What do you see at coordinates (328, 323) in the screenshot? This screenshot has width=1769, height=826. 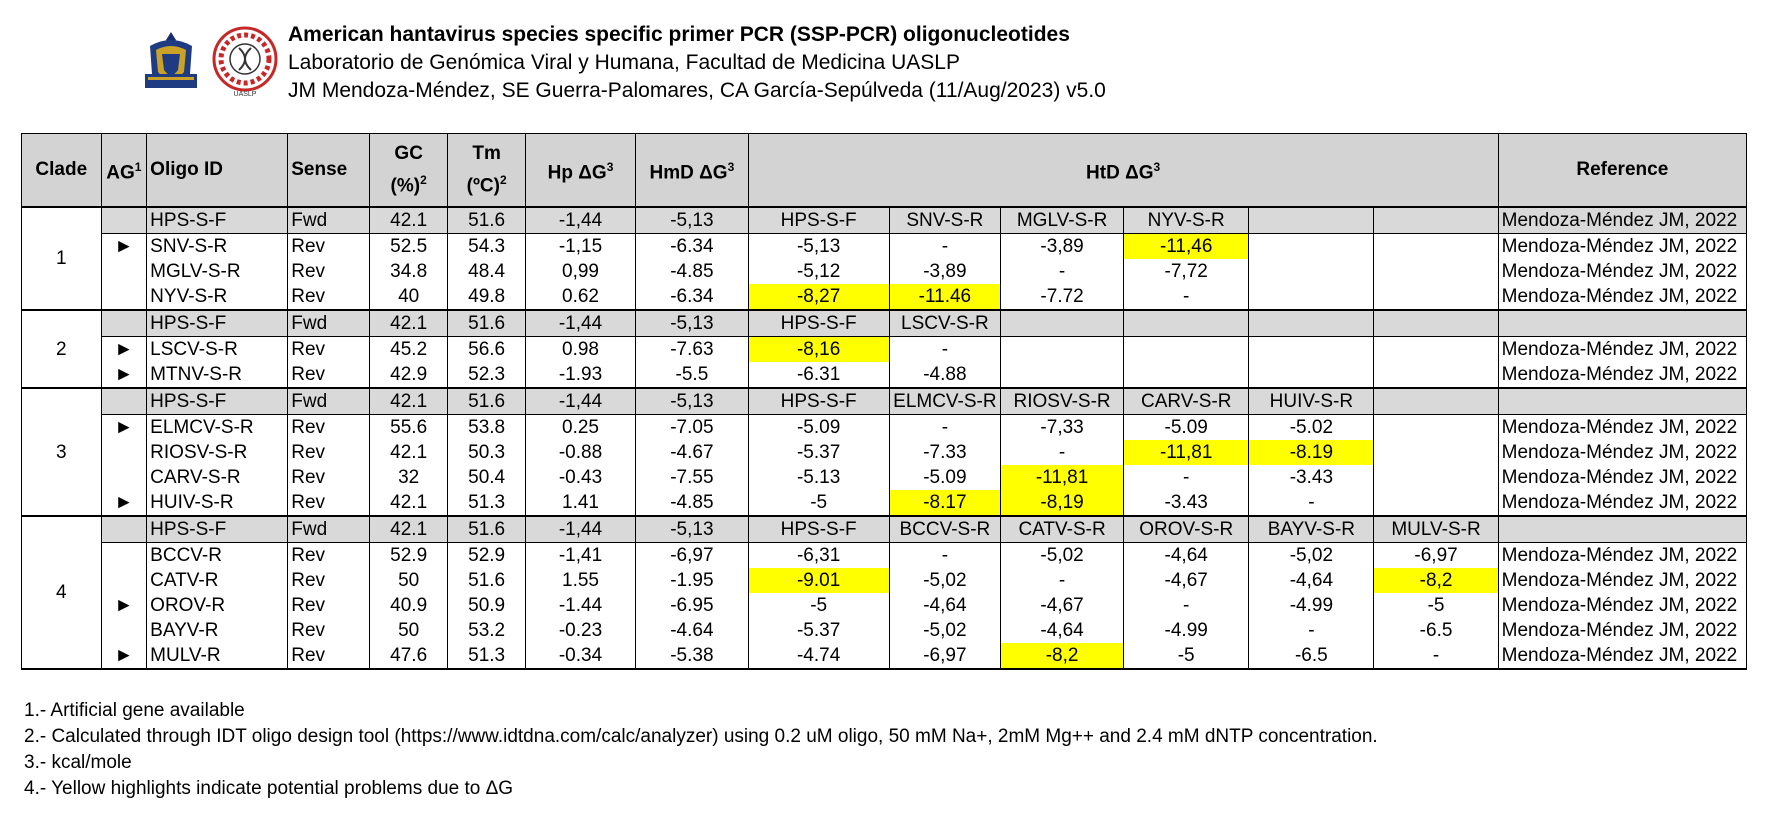 I see `sense-cell: Fwd` at bounding box center [328, 323].